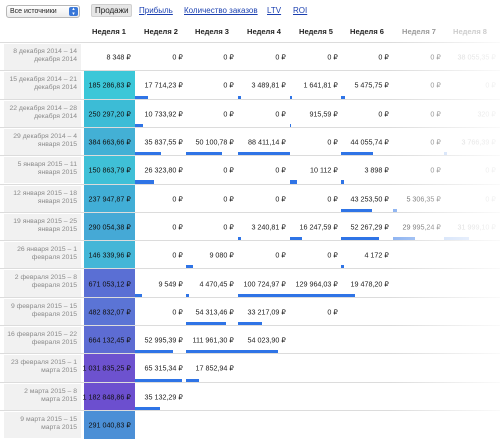 Image resolution: width=500 pixels, height=439 pixels. I want to click on cohort-cell: 50 100,78 ₽, so click(212, 142).